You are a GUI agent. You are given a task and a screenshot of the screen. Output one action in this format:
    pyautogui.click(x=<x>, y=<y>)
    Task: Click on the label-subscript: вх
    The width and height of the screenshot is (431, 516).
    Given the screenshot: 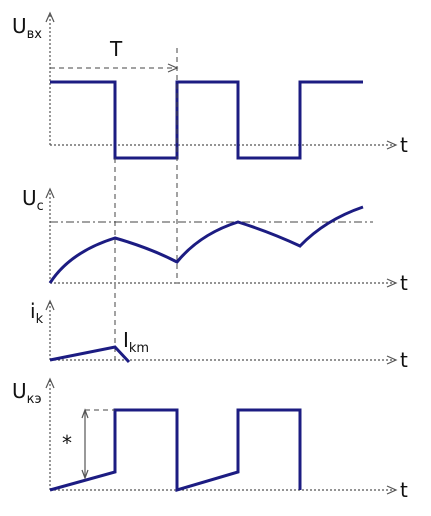 What is the action you would take?
    pyautogui.click(x=35, y=34)
    